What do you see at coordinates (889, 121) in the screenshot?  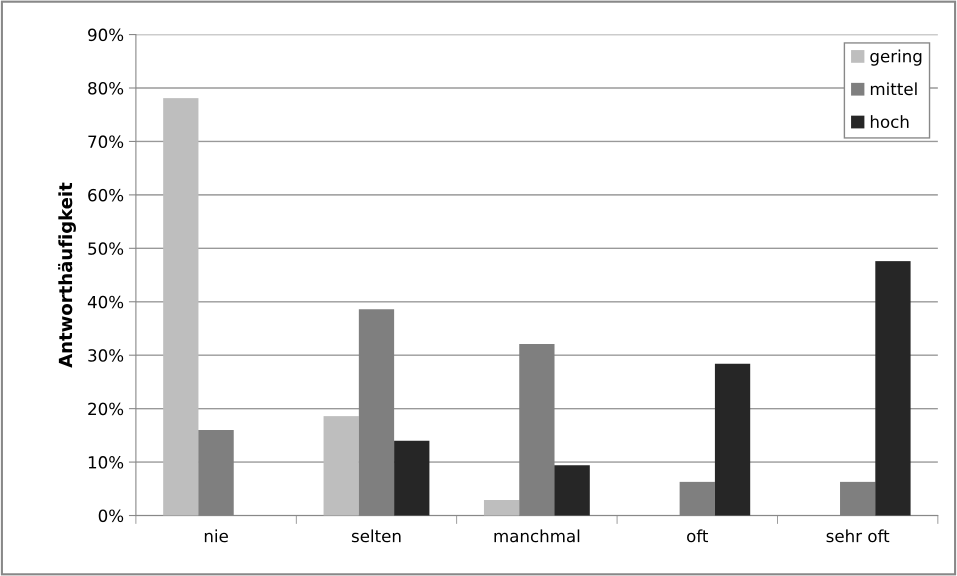 I see `legend-label: hoch` at bounding box center [889, 121].